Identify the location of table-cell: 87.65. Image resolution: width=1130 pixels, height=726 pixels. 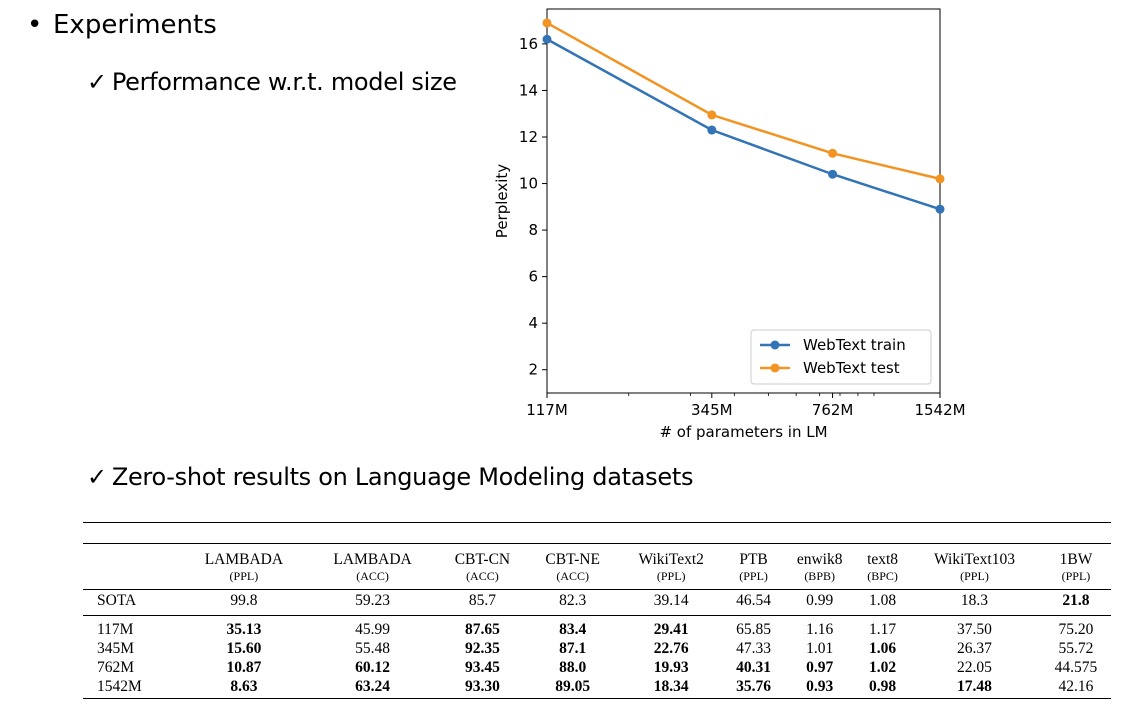
(482, 629).